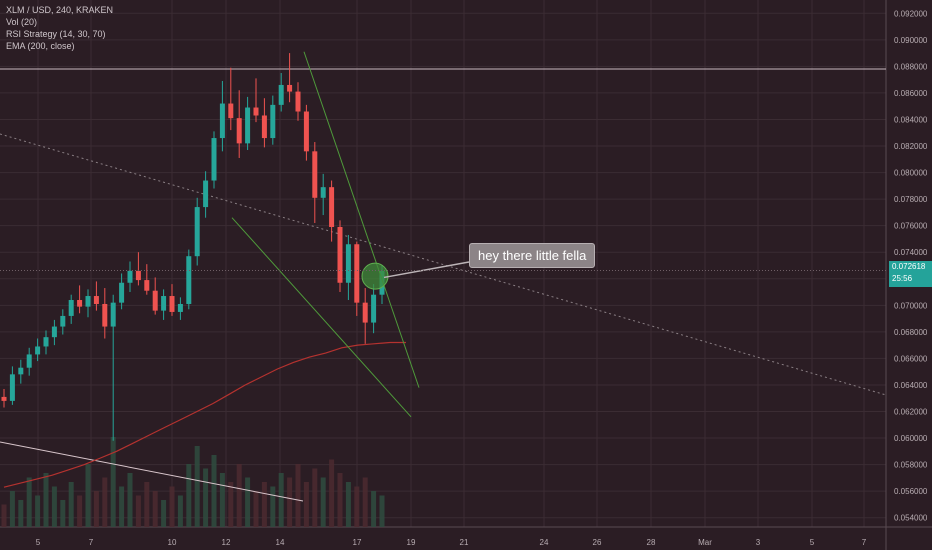 Image resolution: width=932 pixels, height=550 pixels. I want to click on ema-indicator-label: EMA (200, close), so click(40, 46).